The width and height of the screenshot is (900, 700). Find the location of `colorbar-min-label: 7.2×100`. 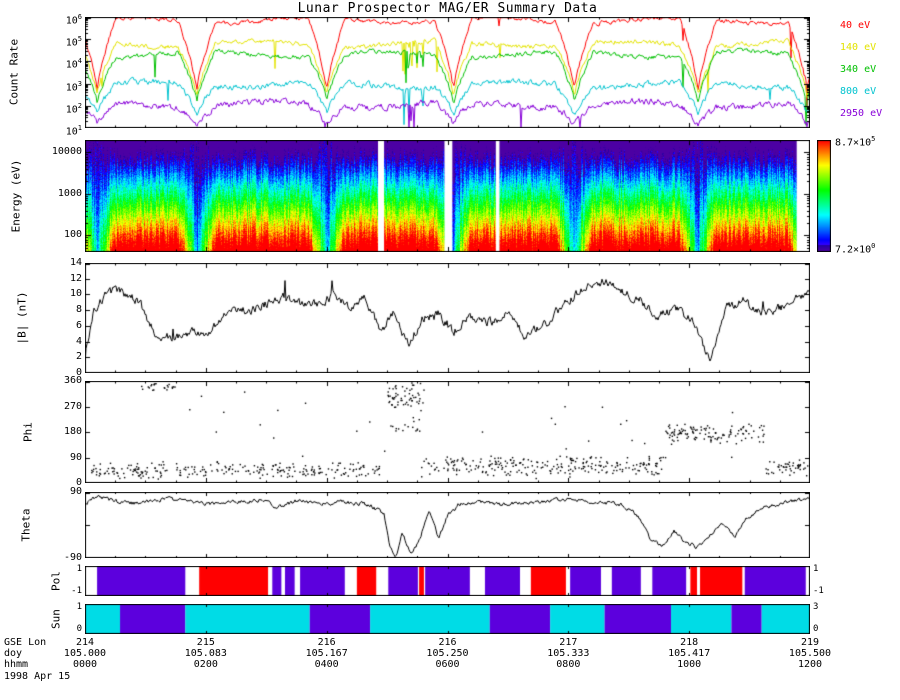

colorbar-min-label: 7.2×100 is located at coordinates (855, 249).